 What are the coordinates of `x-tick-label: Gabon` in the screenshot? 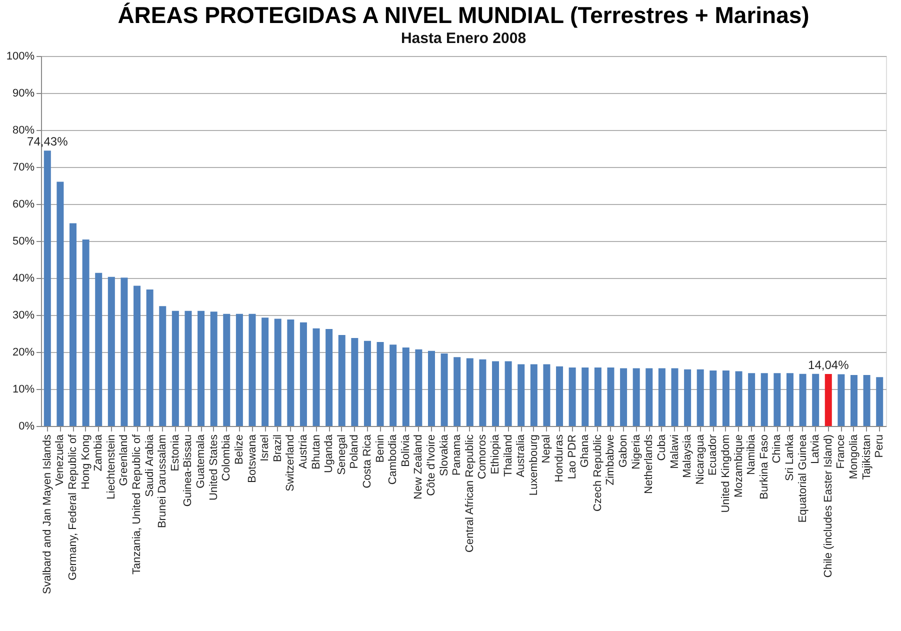 It's located at (624, 451).